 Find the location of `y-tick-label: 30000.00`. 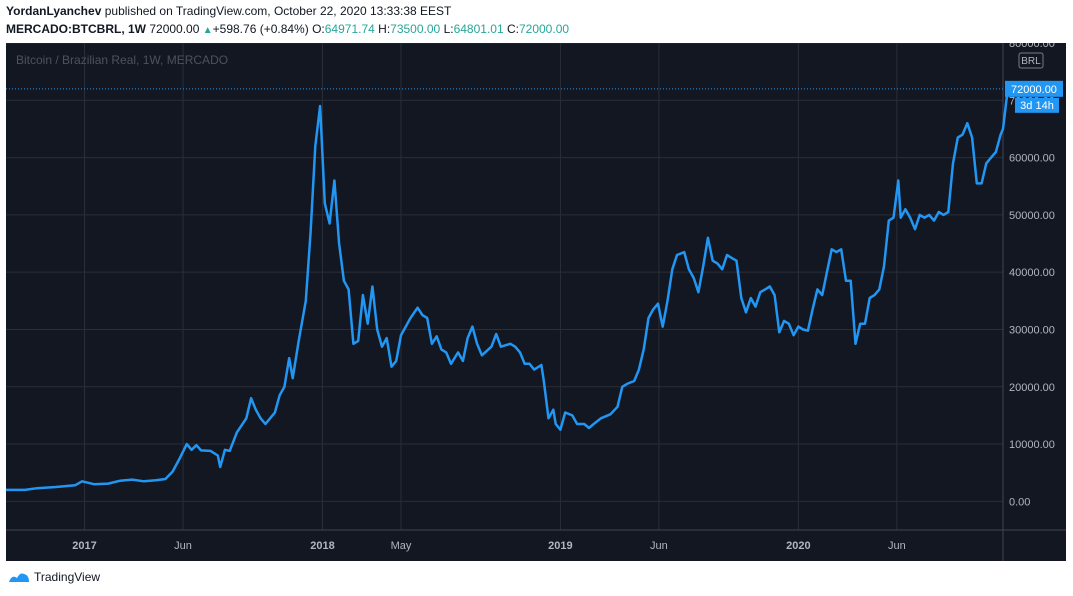

y-tick-label: 30000.00 is located at coordinates (1032, 330).